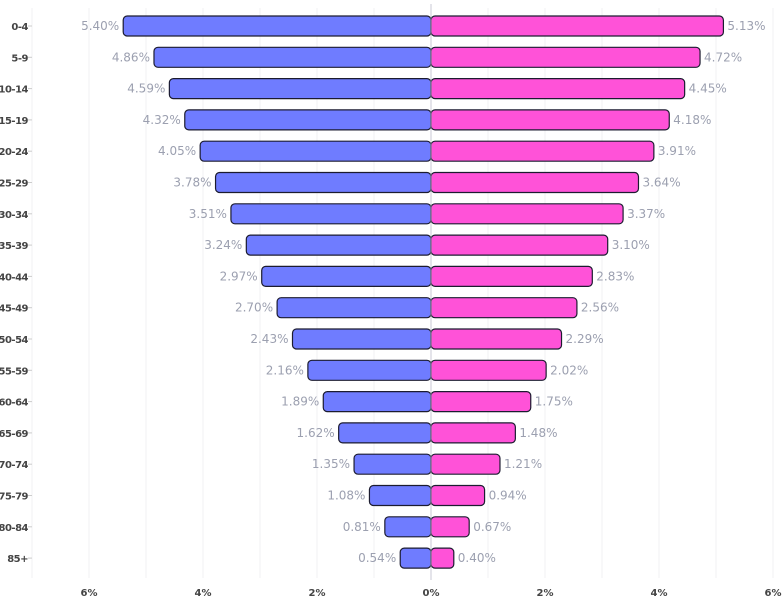  I want to click on bar-left-value-label: 0.81%, so click(362, 527).